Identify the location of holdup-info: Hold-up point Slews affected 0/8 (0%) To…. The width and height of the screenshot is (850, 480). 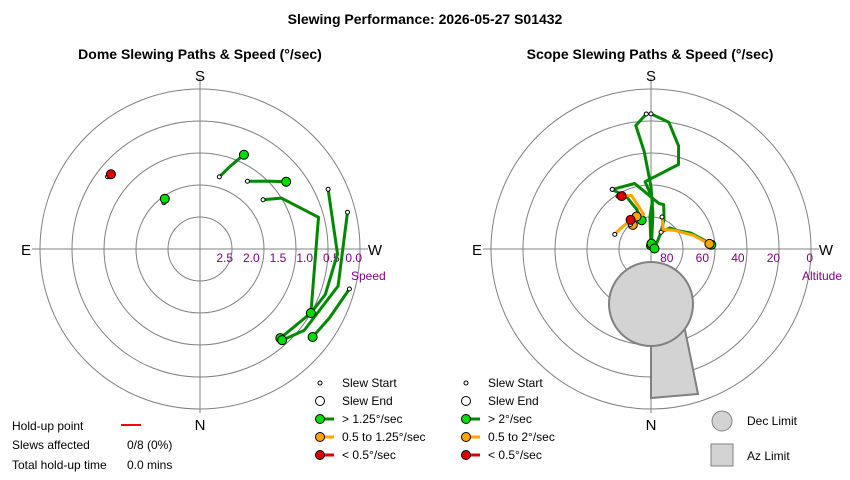
(92, 445).